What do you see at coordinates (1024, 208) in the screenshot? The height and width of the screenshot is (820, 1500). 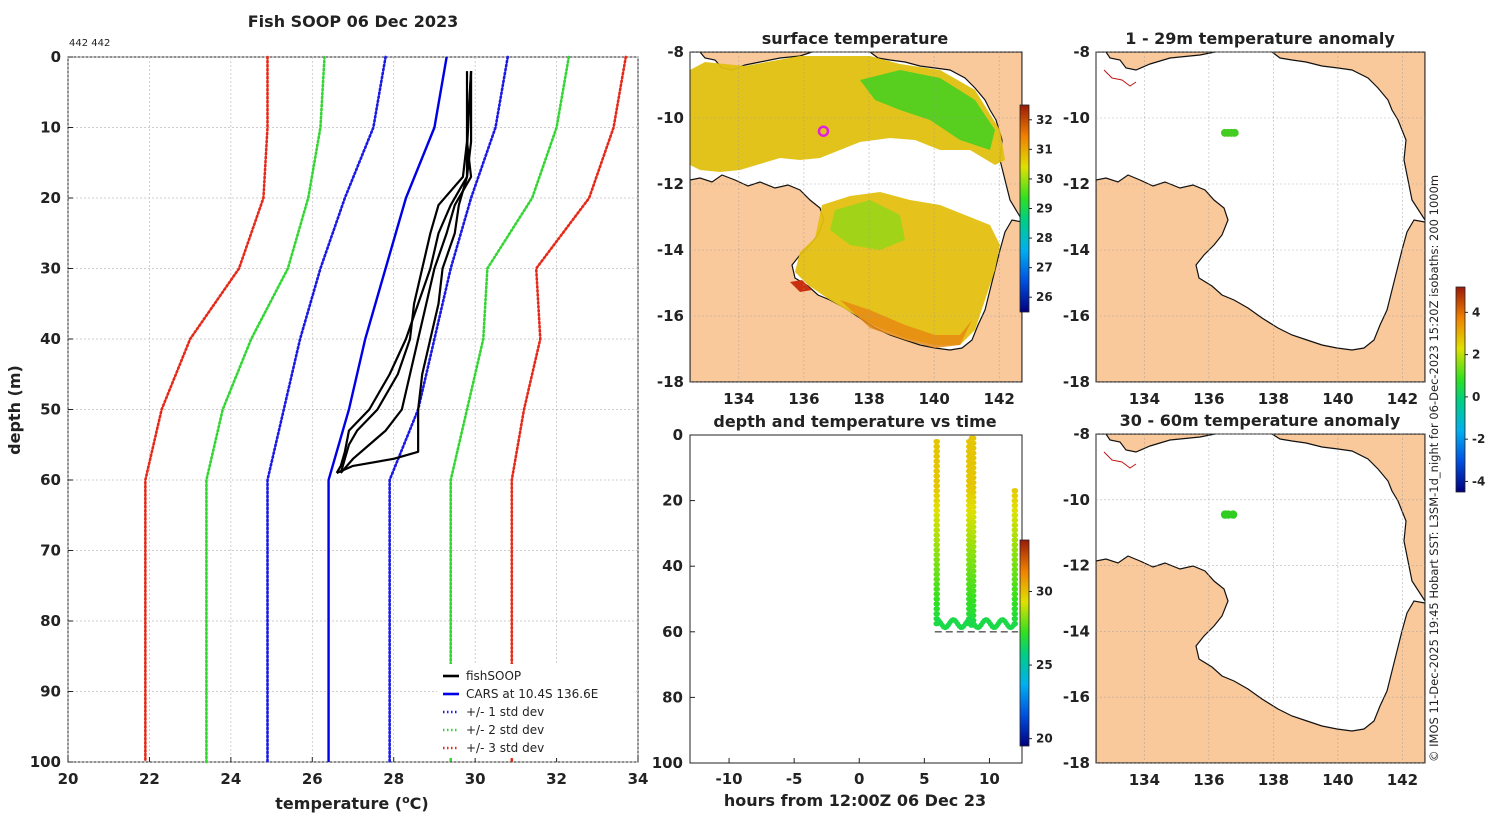 I see `sst-colorbar` at bounding box center [1024, 208].